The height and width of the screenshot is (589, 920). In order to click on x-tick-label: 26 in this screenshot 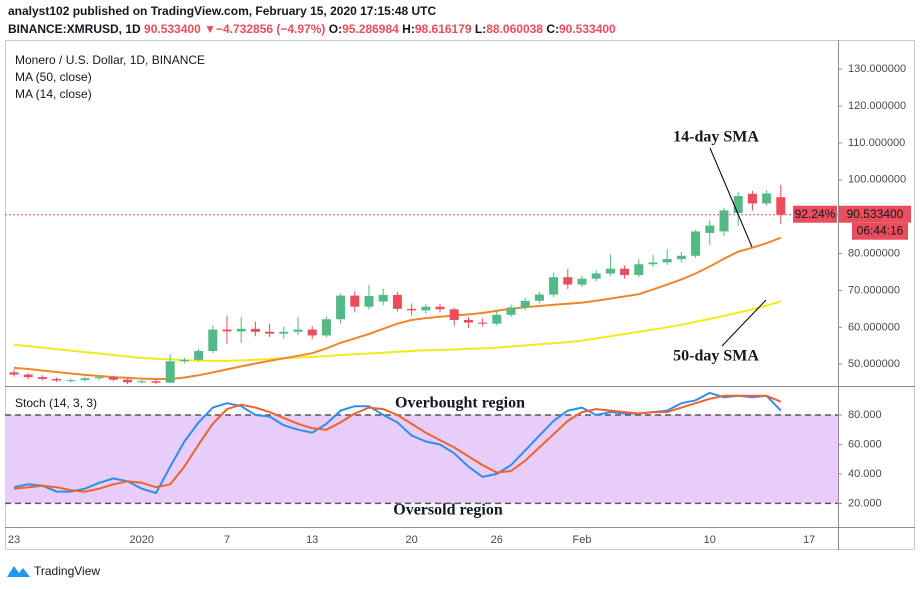, I will do `click(497, 540)`.